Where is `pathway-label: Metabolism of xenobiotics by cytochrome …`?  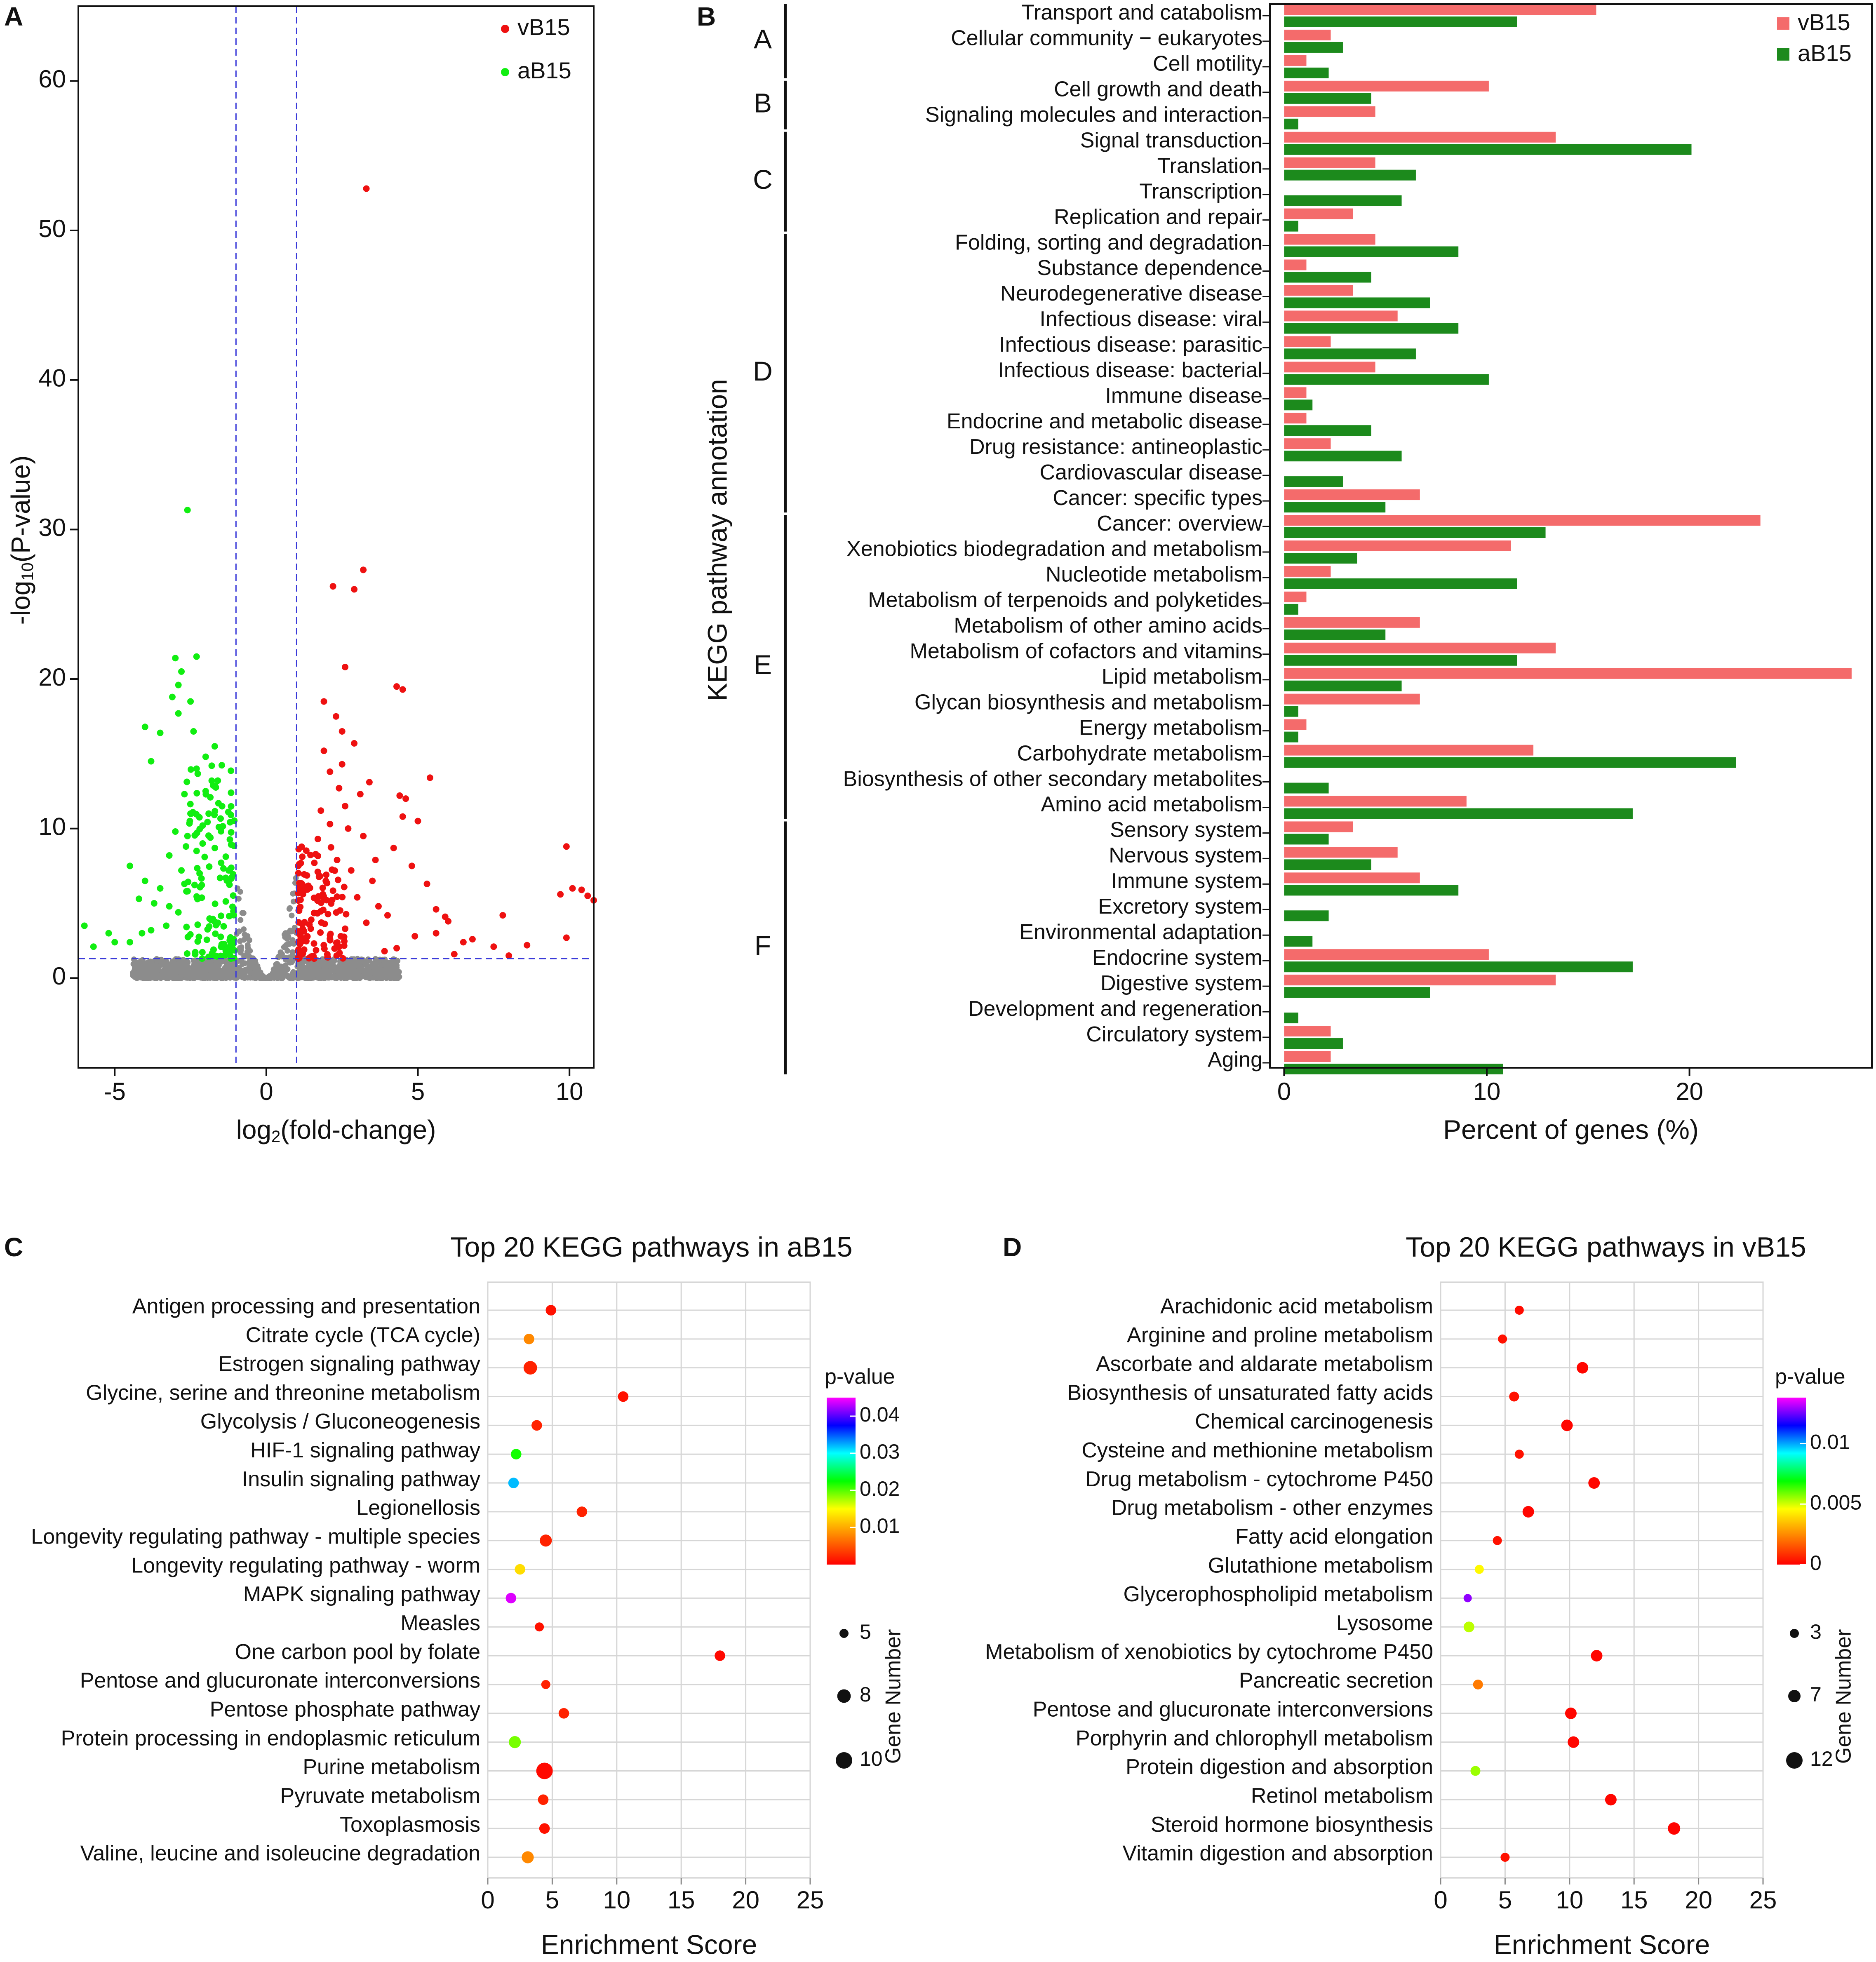
pathway-label: Metabolism of xenobiotics by cytochrome … is located at coordinates (1209, 1652).